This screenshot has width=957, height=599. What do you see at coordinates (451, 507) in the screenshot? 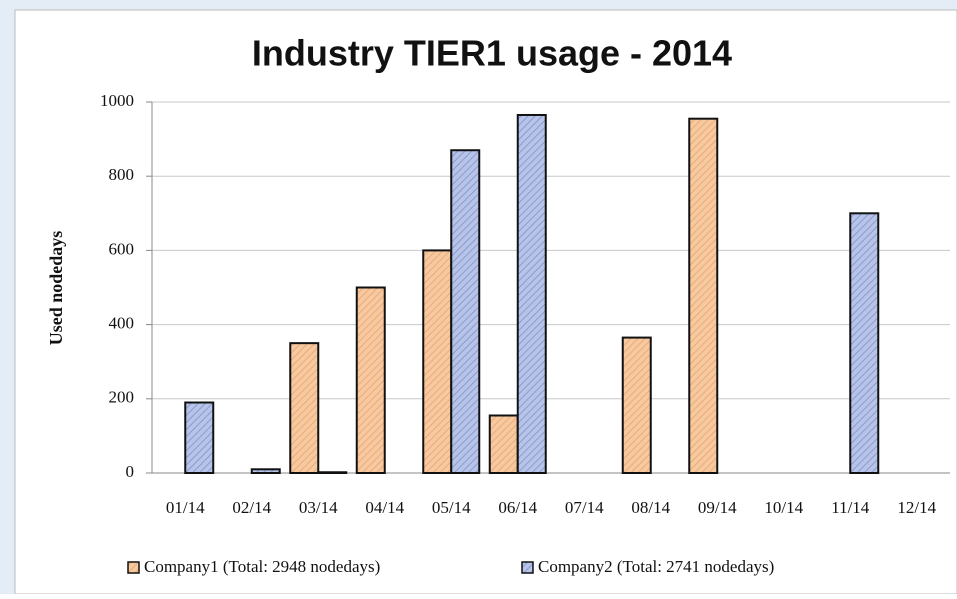
I see `x-tick-label: 05/14` at bounding box center [451, 507].